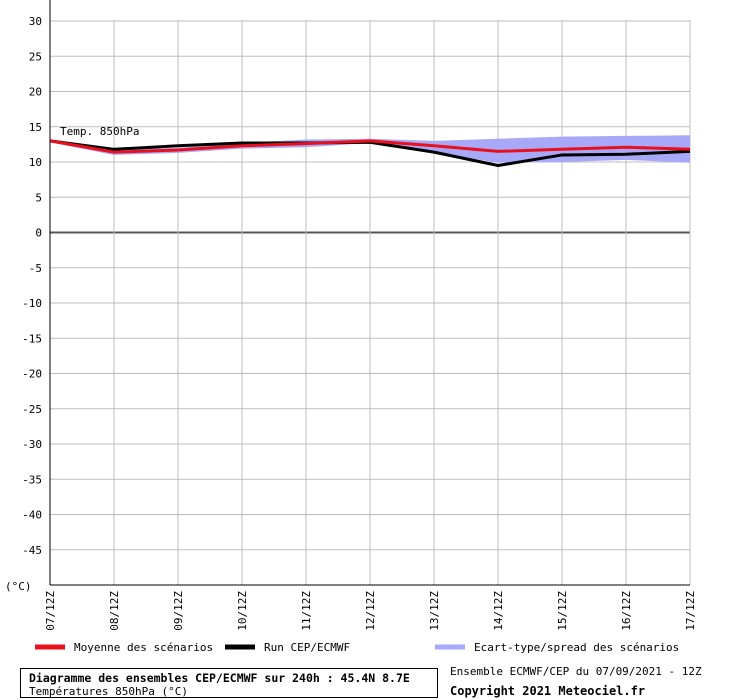 The height and width of the screenshot is (700, 740). What do you see at coordinates (562, 611) in the screenshot?
I see `x-tick-label: 15/12Z` at bounding box center [562, 611].